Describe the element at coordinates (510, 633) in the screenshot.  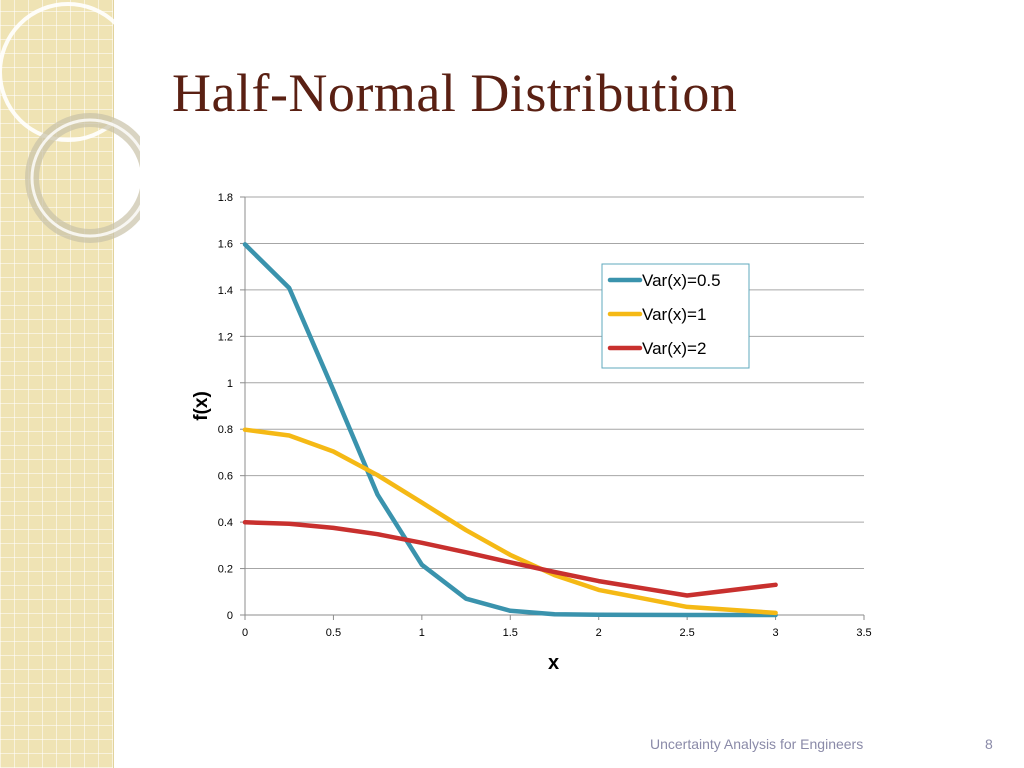
I see `x-tick-label: 1.5` at that location.